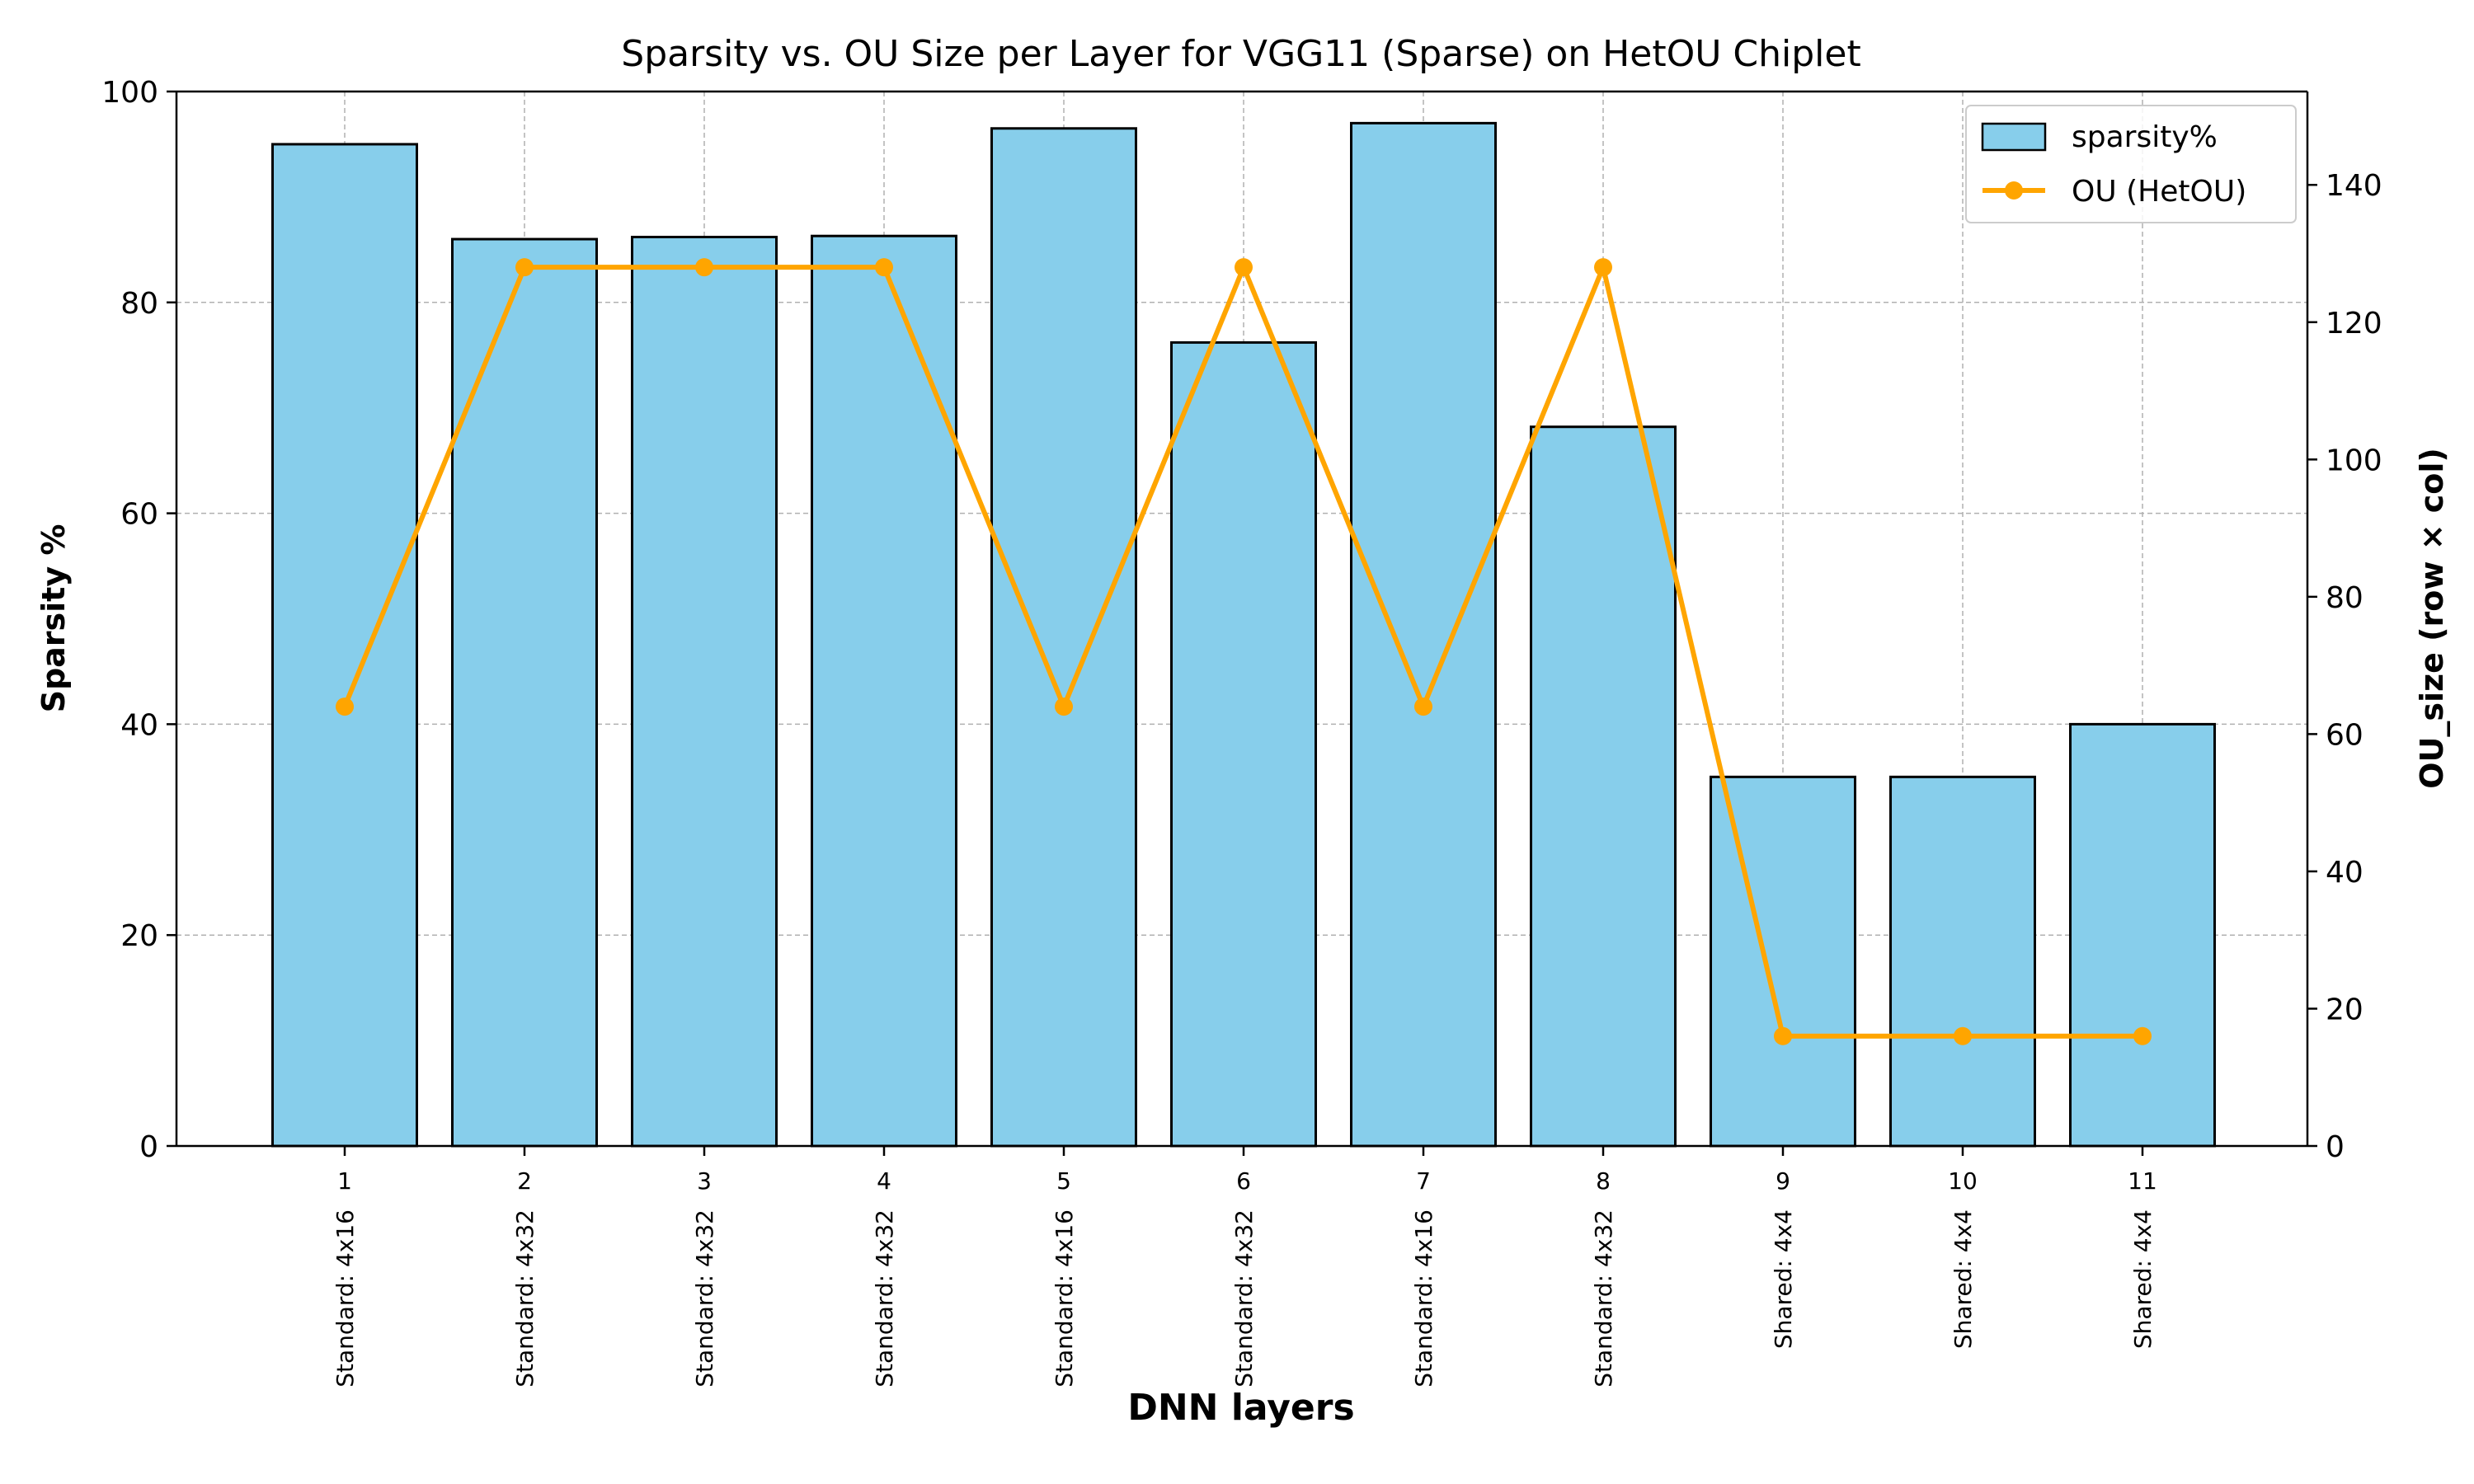  I want to click on x-tick-label: 10, so click(1963, 1181).